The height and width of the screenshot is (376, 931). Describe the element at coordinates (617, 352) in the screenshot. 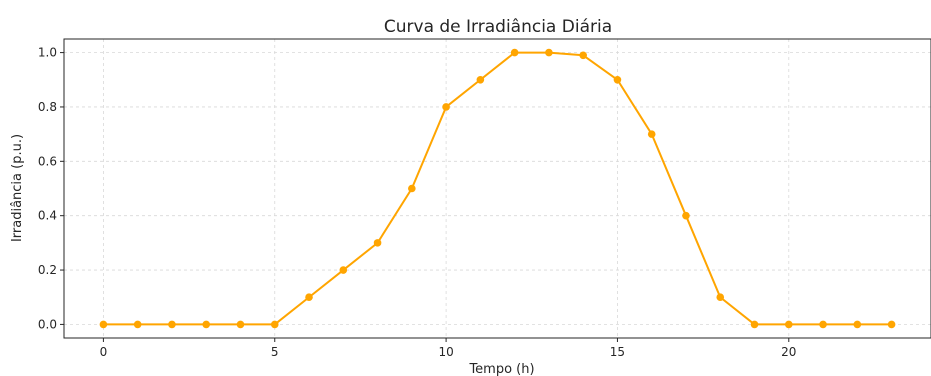

I see `x-tick-label: 15` at that location.